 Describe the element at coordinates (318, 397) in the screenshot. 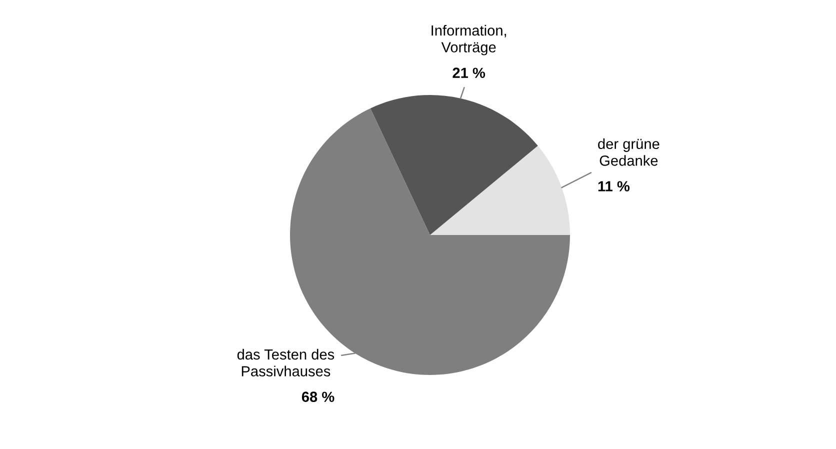

I see `data-label: 68 %` at that location.